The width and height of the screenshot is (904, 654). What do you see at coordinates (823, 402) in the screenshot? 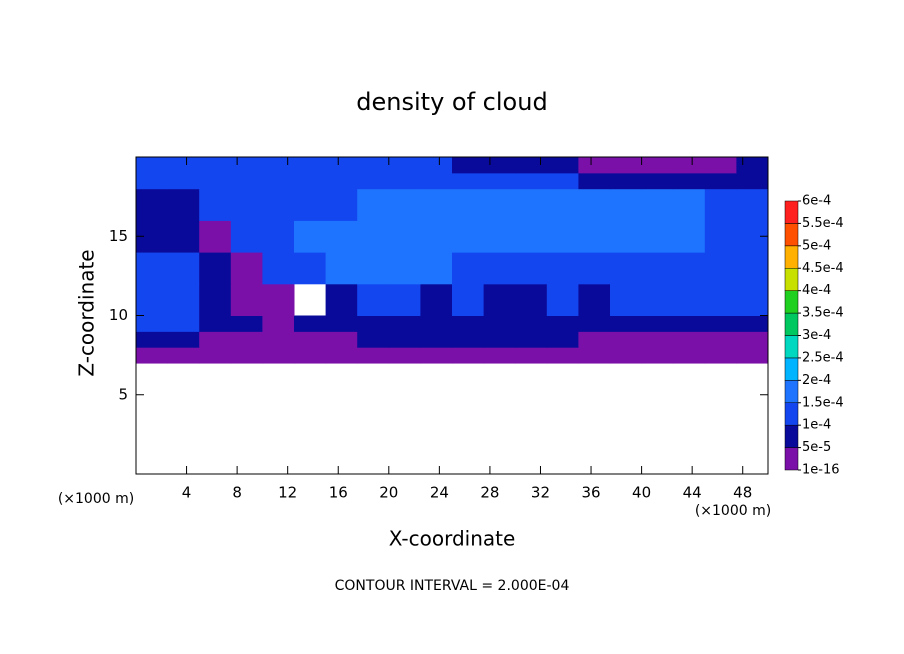
I see `colorbar-label: 1.5e-4` at bounding box center [823, 402].